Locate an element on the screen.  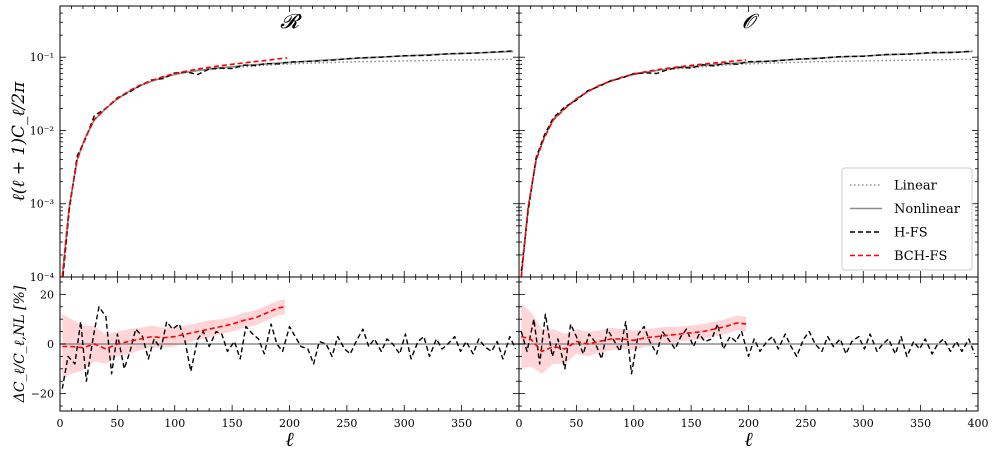
residual-y-tick-label: 20 is located at coordinates (47, 294).